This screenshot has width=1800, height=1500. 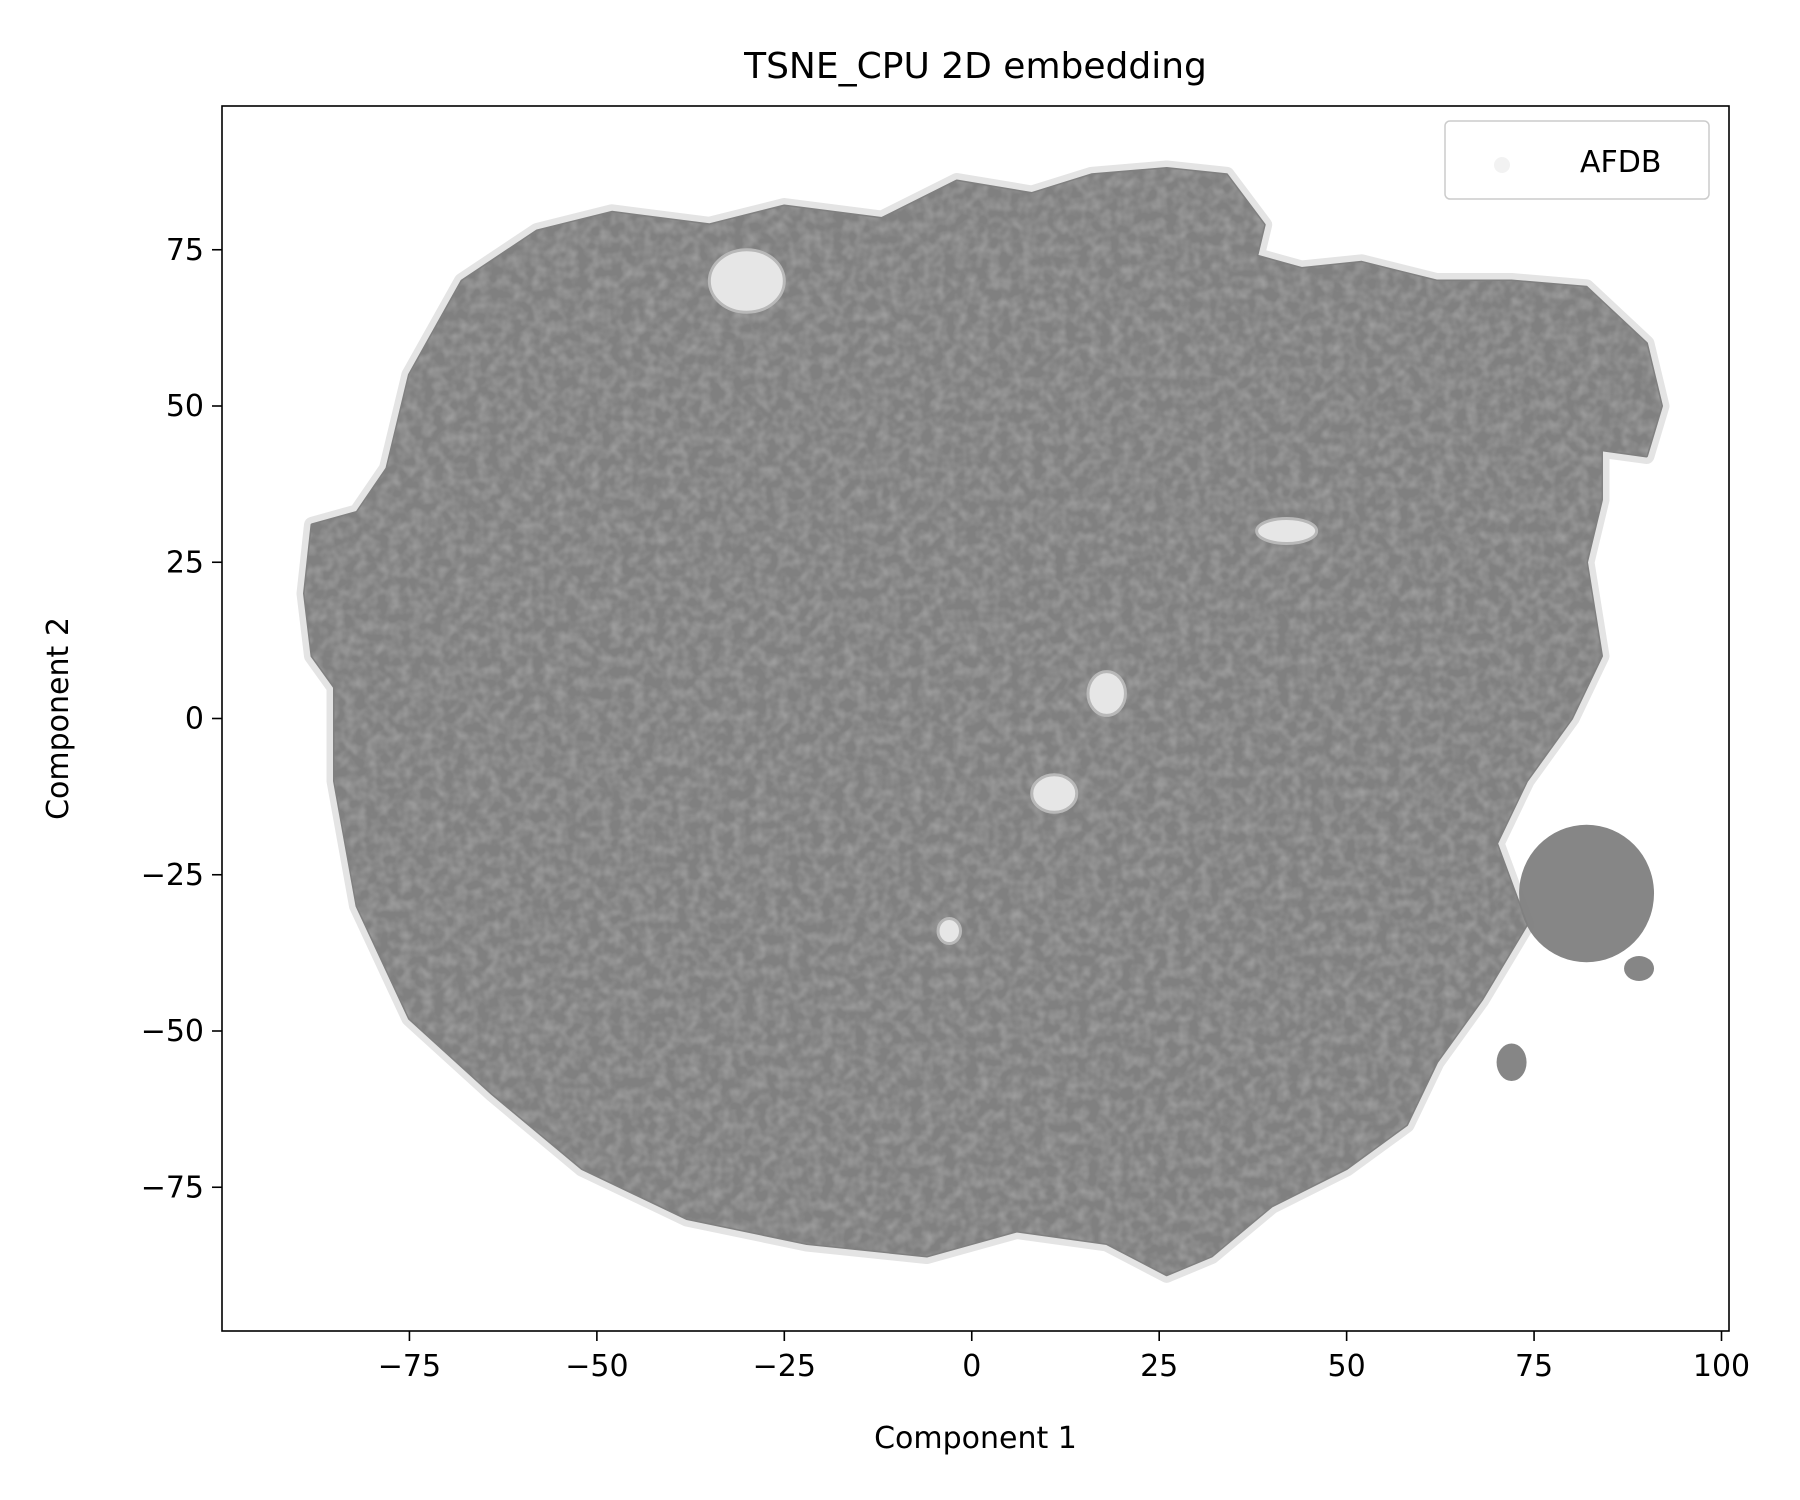 I want to click on x-axis: −75 −50 −25 0 25 50 75 100, so click(x=1064, y=1357).